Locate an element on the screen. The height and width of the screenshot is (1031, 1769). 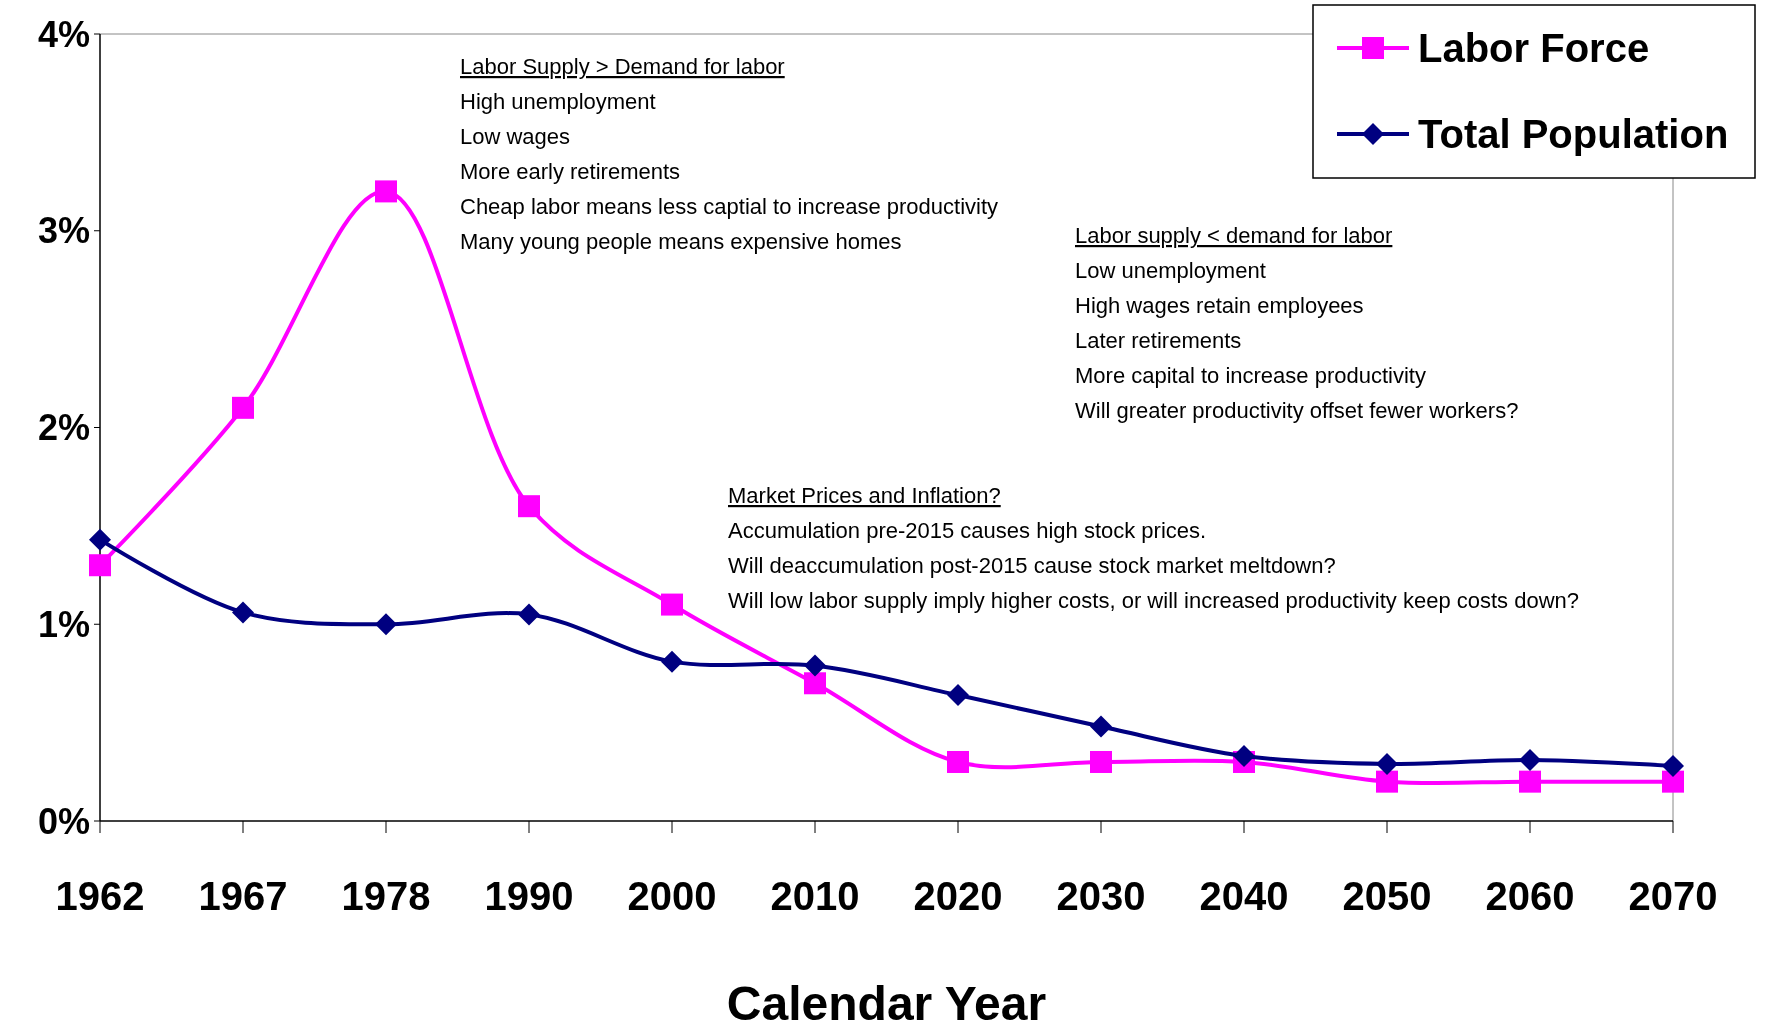
legend-label: Labor Force is located at coordinates (1534, 48).